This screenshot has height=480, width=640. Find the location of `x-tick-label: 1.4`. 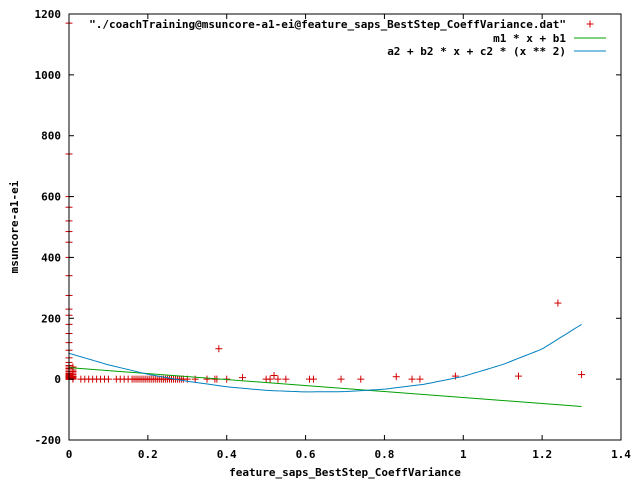

x-tick-label: 1.4 is located at coordinates (621, 454).